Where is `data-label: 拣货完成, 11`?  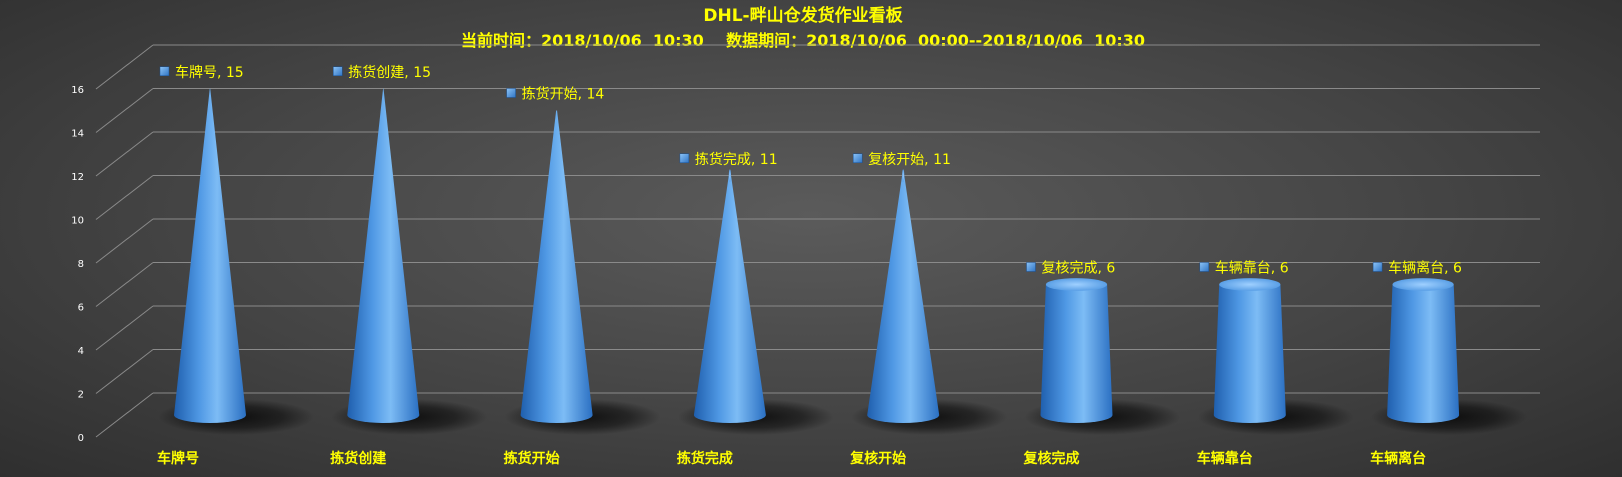
data-label: 拣货完成, 11 is located at coordinates (736, 159).